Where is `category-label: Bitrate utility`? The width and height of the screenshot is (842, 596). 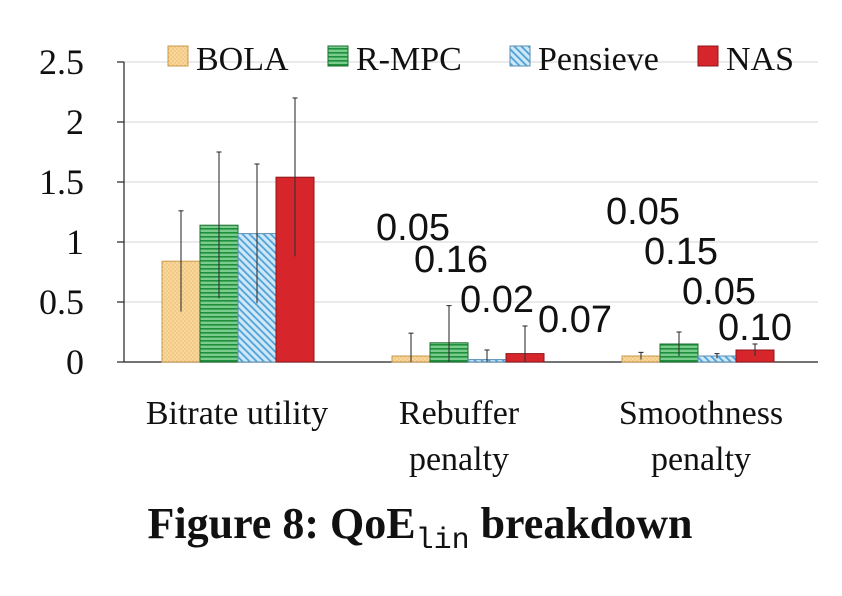 category-label: Bitrate utility is located at coordinates (237, 413).